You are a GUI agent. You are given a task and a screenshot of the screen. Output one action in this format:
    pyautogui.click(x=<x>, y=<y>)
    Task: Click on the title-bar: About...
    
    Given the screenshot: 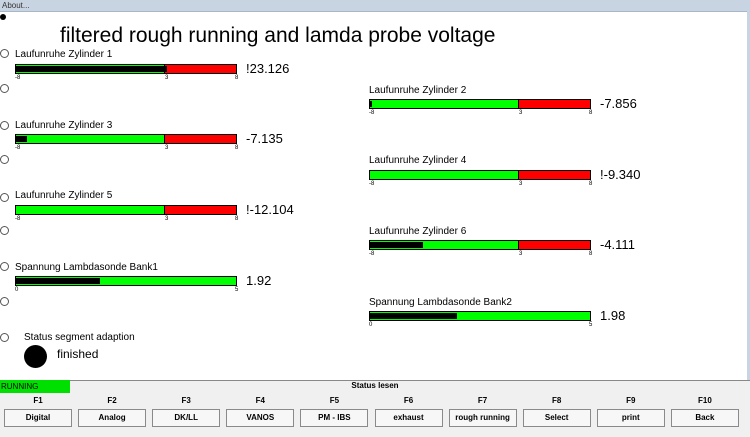 What is the action you would take?
    pyautogui.click(x=375, y=6)
    